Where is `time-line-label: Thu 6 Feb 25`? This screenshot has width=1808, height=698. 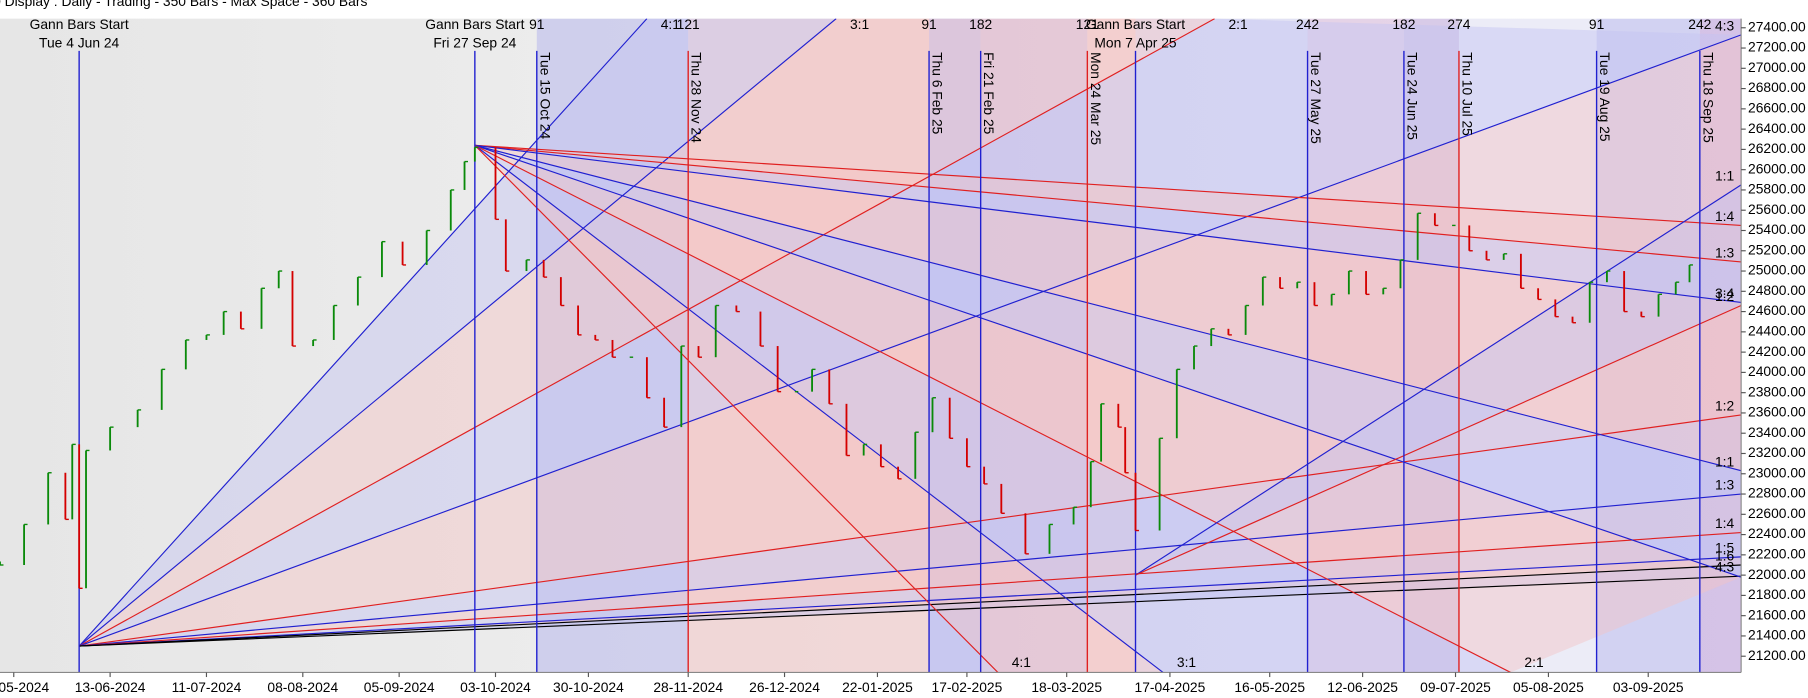 time-line-label: Thu 6 Feb 25 is located at coordinates (938, 93).